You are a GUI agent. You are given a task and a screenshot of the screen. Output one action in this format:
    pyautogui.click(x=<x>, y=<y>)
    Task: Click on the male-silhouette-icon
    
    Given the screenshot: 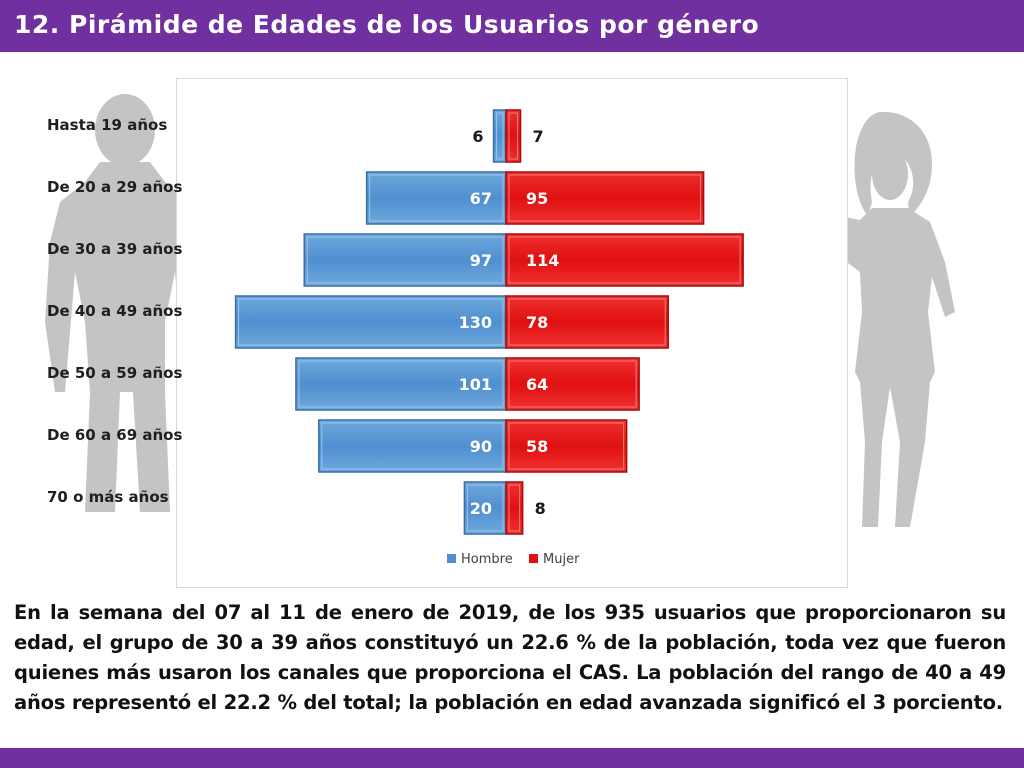 What is the action you would take?
    pyautogui.click(x=125, y=303)
    